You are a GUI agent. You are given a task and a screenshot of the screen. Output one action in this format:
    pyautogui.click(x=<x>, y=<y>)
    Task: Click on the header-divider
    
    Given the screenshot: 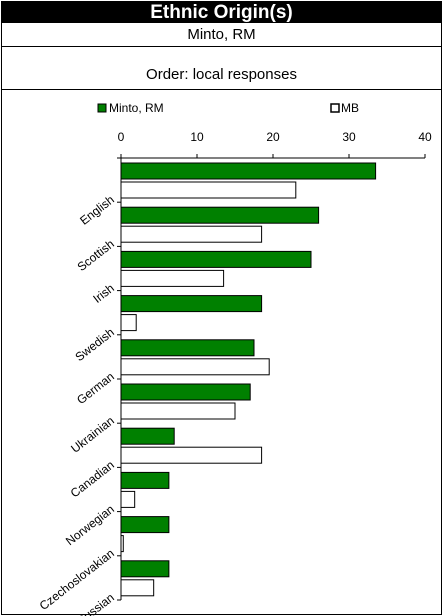 What is the action you would take?
    pyautogui.click(x=221, y=89)
    